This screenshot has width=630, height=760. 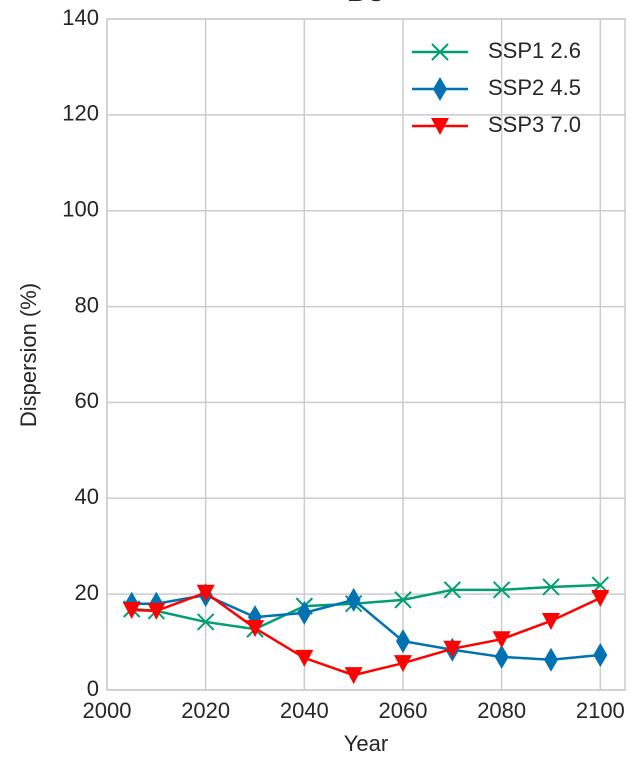 What do you see at coordinates (205, 710) in the screenshot?
I see `x-tick-label: 2020` at bounding box center [205, 710].